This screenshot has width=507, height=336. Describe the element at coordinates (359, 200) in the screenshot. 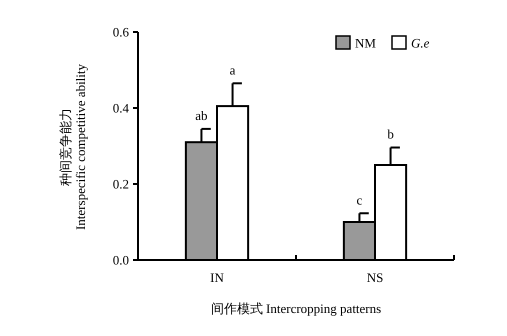

I see `annotation: c` at that location.